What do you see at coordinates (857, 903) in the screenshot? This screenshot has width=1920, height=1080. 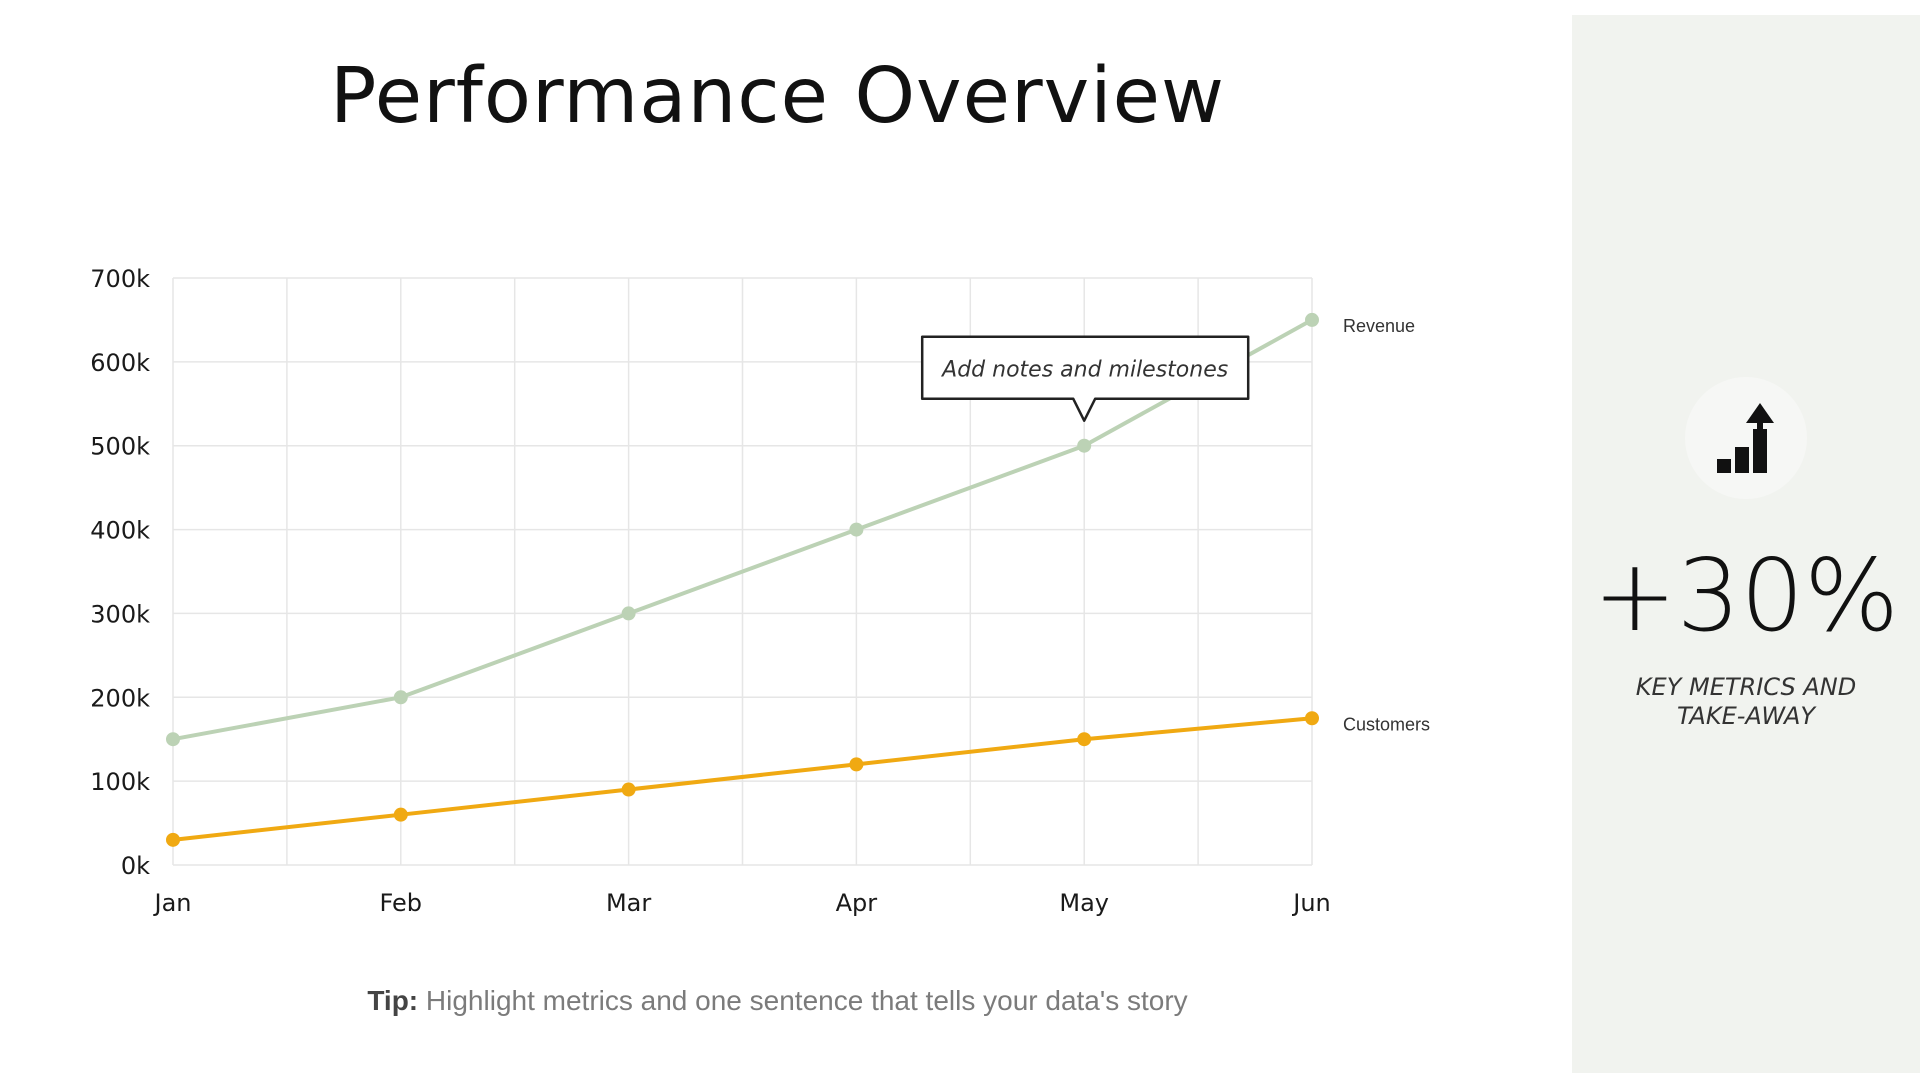 I see `x-tick-label: Apr` at bounding box center [857, 903].